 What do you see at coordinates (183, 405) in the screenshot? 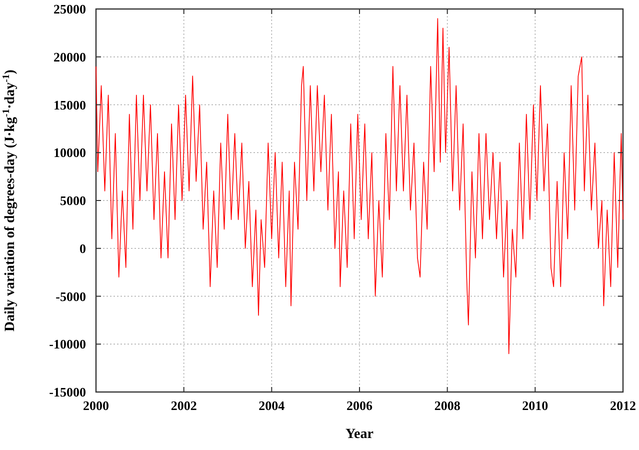
I see `x-tick-label: 2002` at bounding box center [183, 405].